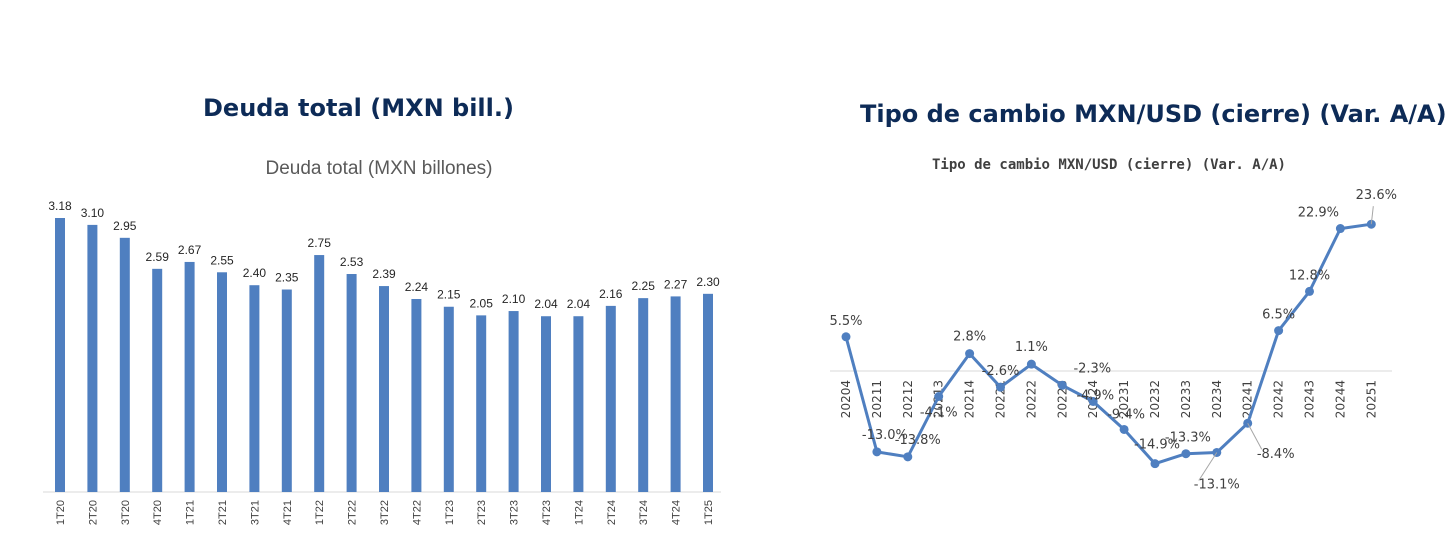 This screenshot has height=550, width=1451. Describe the element at coordinates (353, 512) in the screenshot. I see `debt-category-label: 2T22` at that location.